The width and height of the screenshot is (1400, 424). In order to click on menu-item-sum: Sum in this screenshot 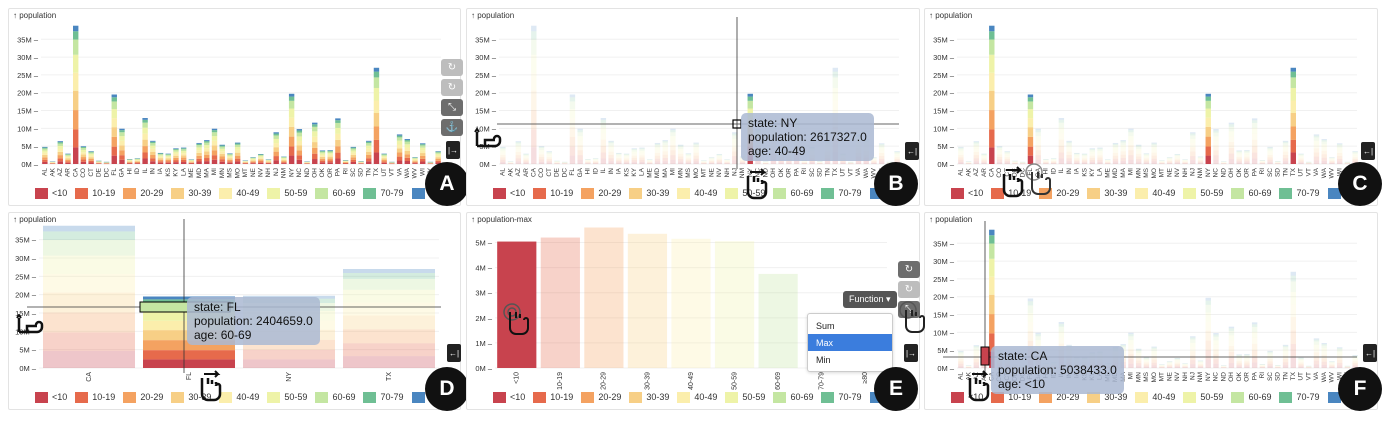, I will do `click(825, 326)`.